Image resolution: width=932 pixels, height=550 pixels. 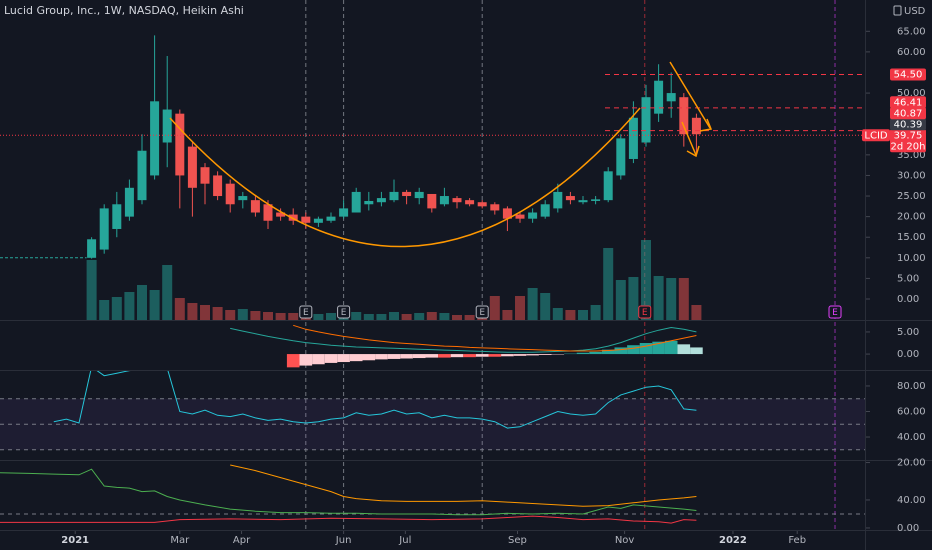 I want to click on symbol-box, so click(x=876, y=135).